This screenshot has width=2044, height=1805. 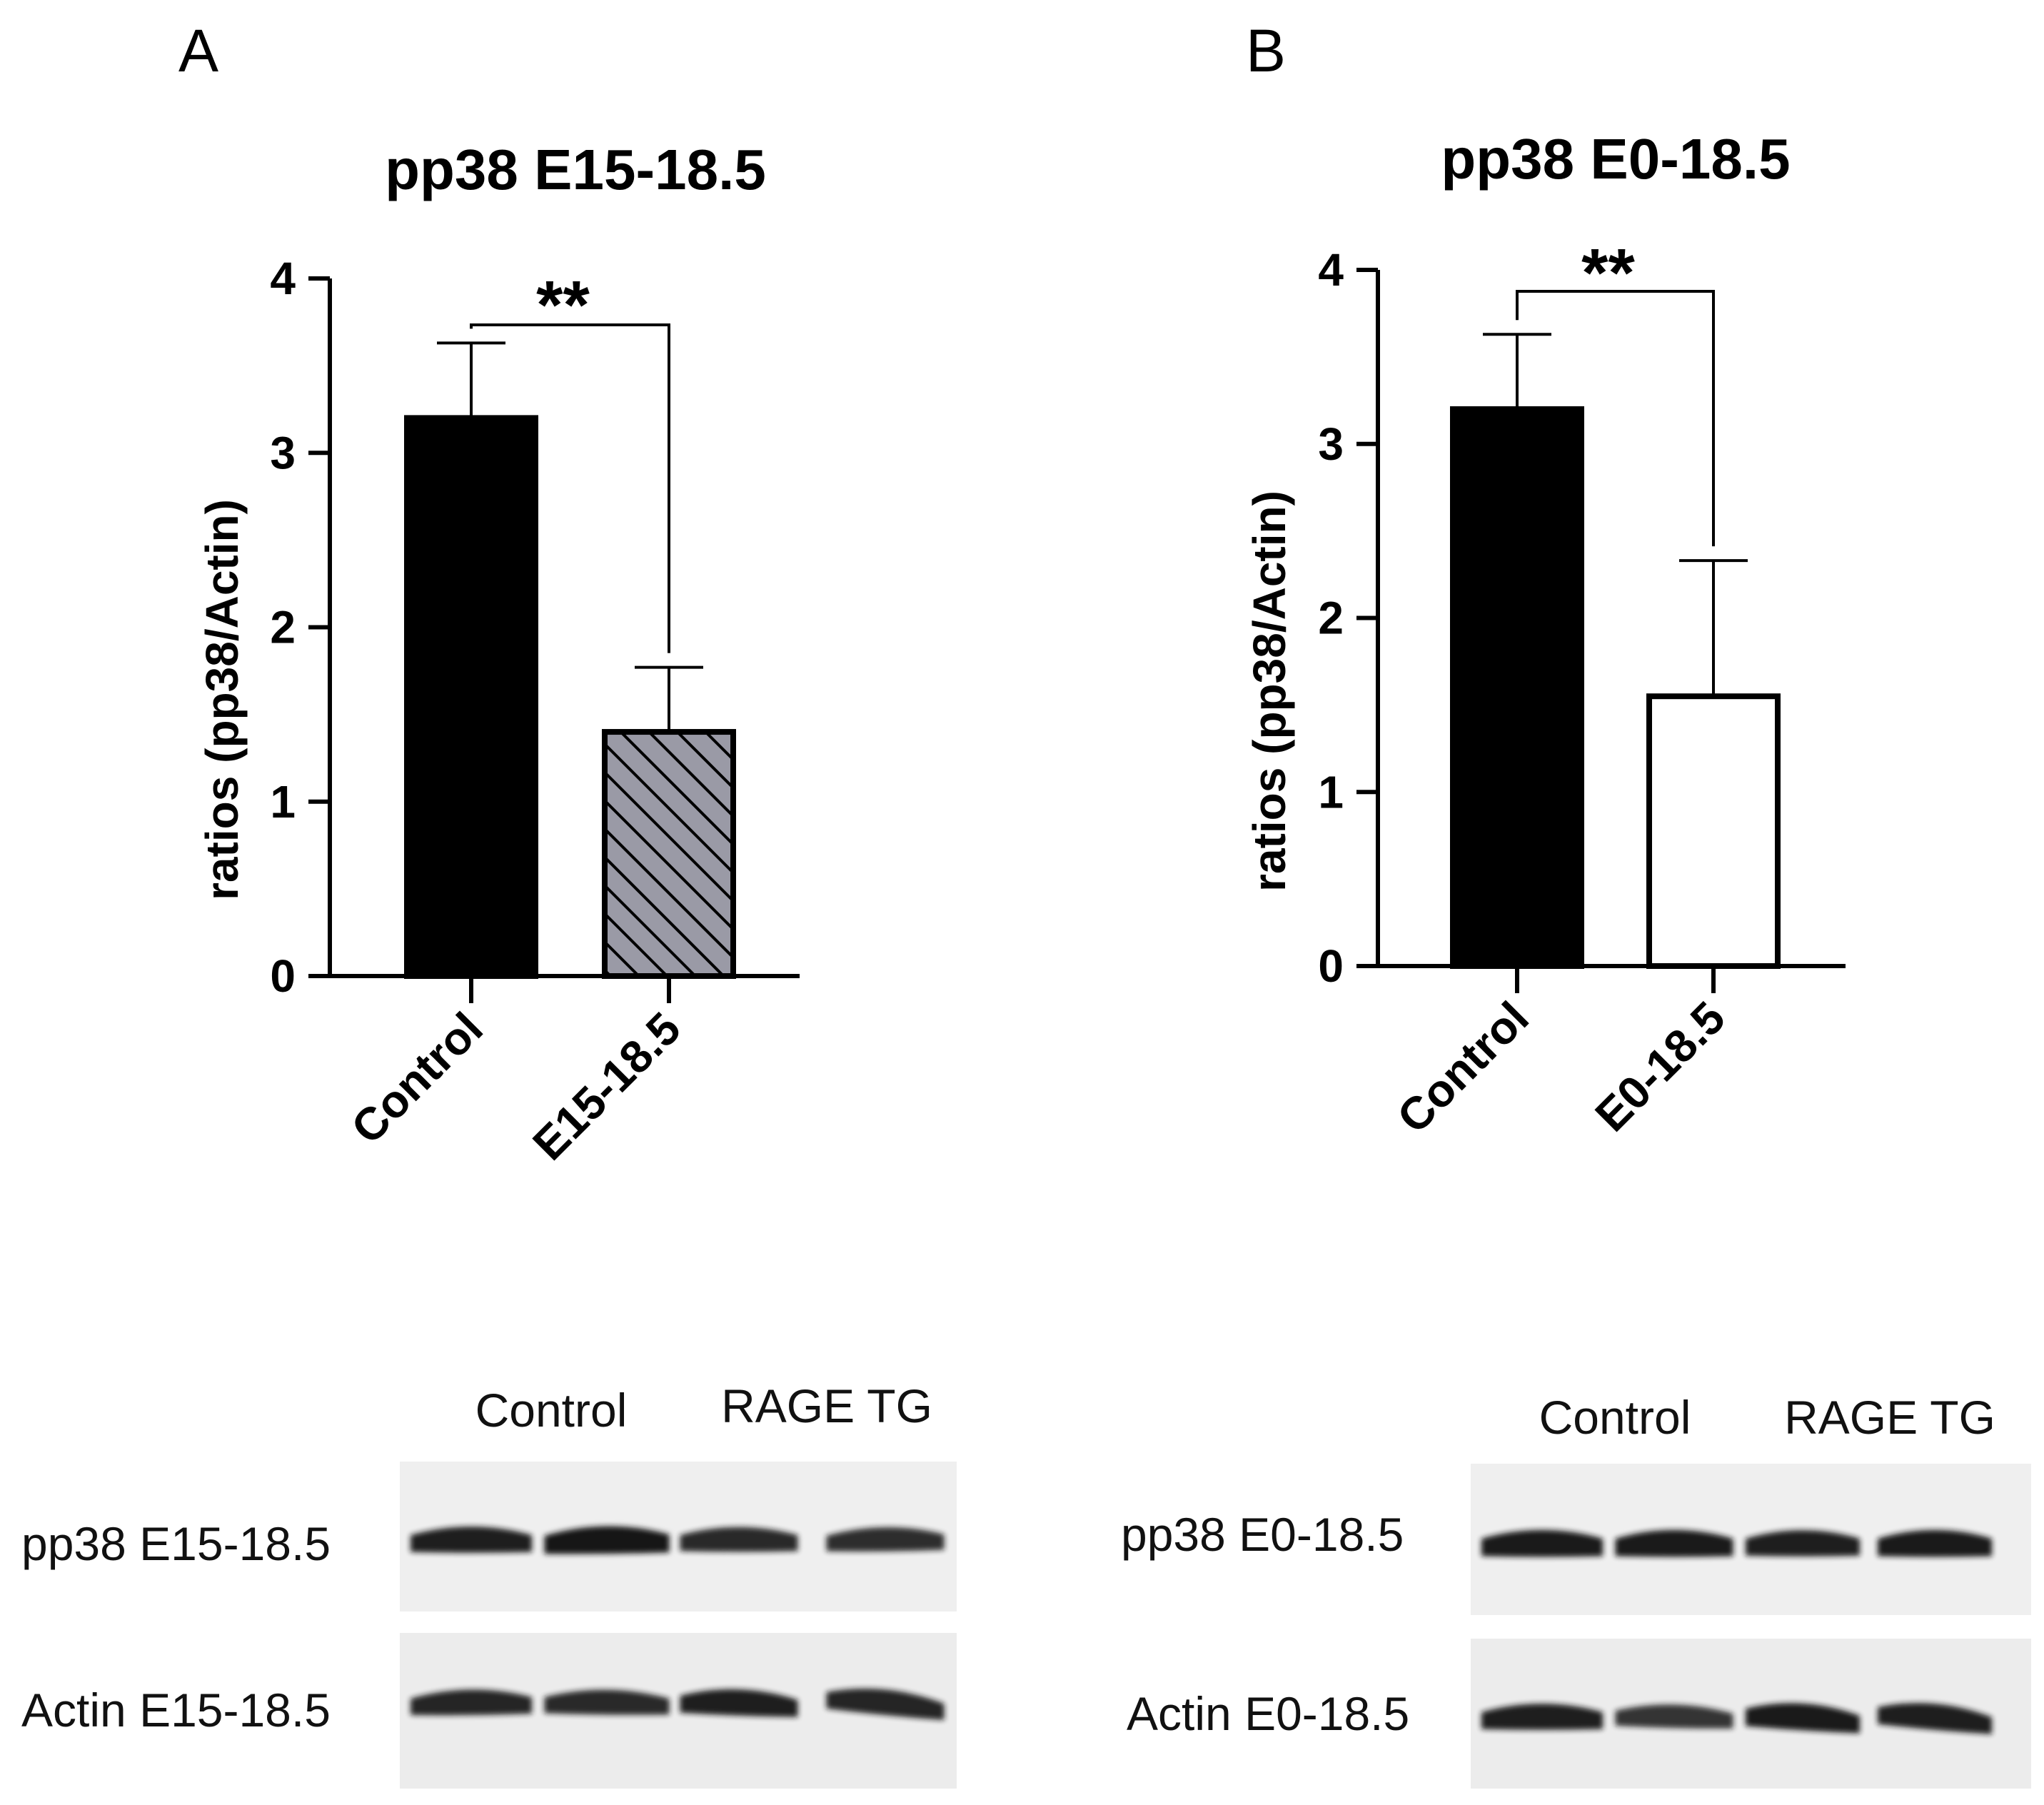 I want to click on panel-letter-a: A, so click(x=198, y=50).